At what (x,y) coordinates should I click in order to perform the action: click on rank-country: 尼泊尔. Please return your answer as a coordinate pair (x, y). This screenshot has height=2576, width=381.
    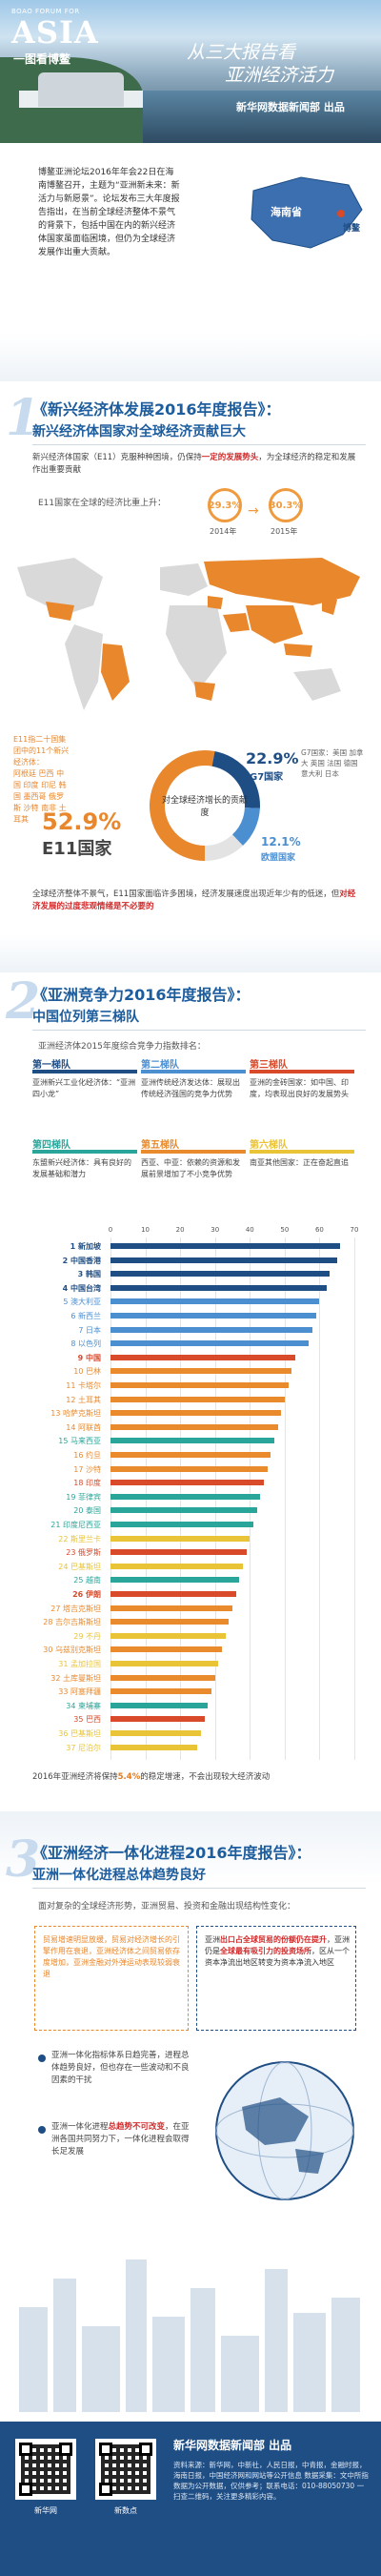
    Looking at the image, I should click on (89, 1747).